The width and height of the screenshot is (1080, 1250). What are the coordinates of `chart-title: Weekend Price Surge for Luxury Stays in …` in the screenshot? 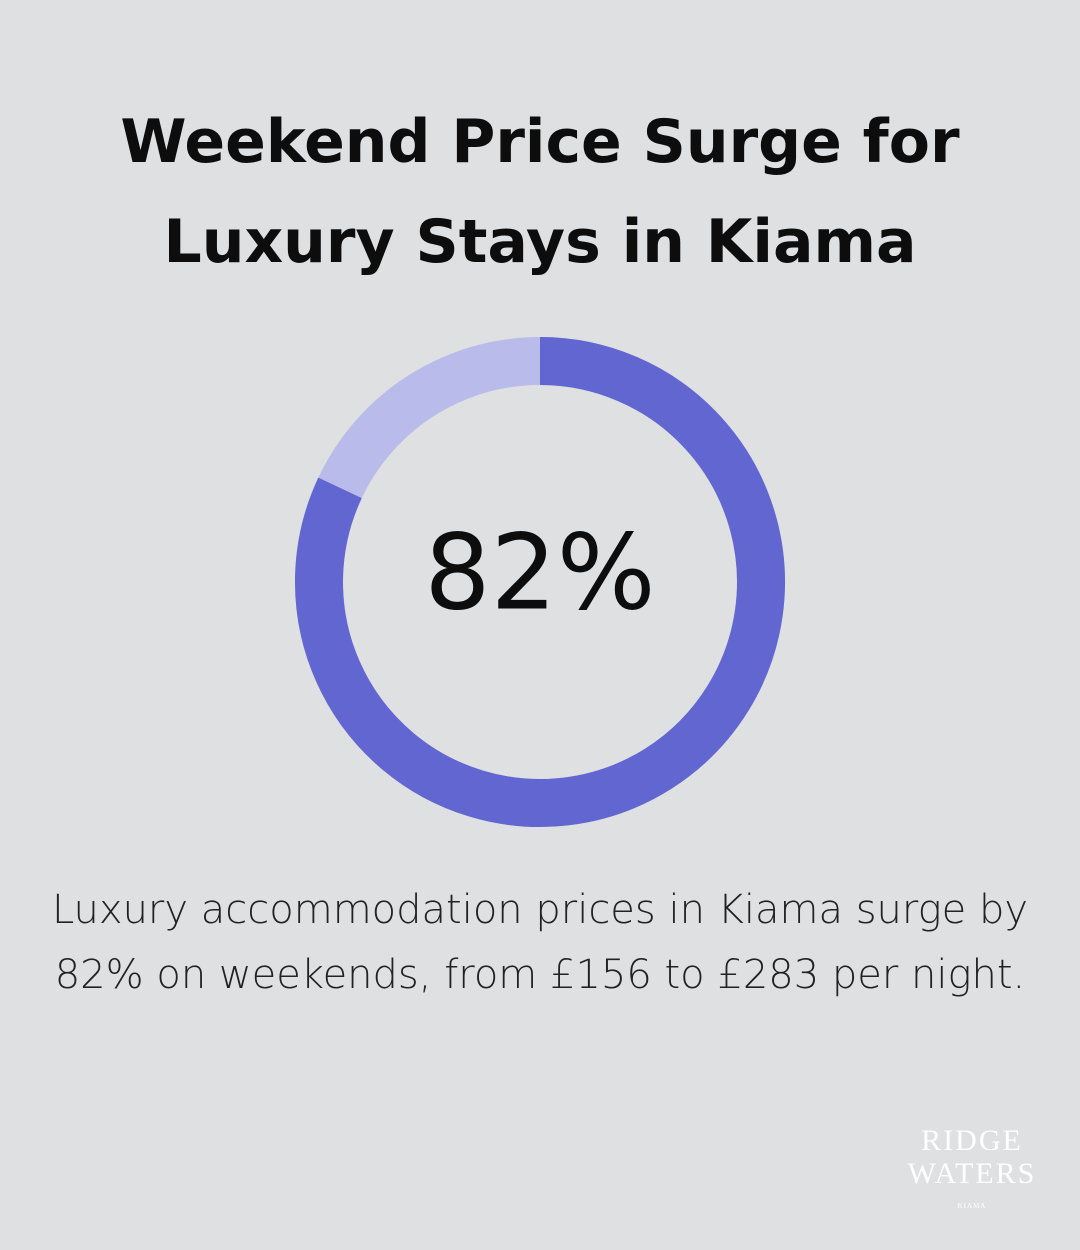 It's located at (540, 192).